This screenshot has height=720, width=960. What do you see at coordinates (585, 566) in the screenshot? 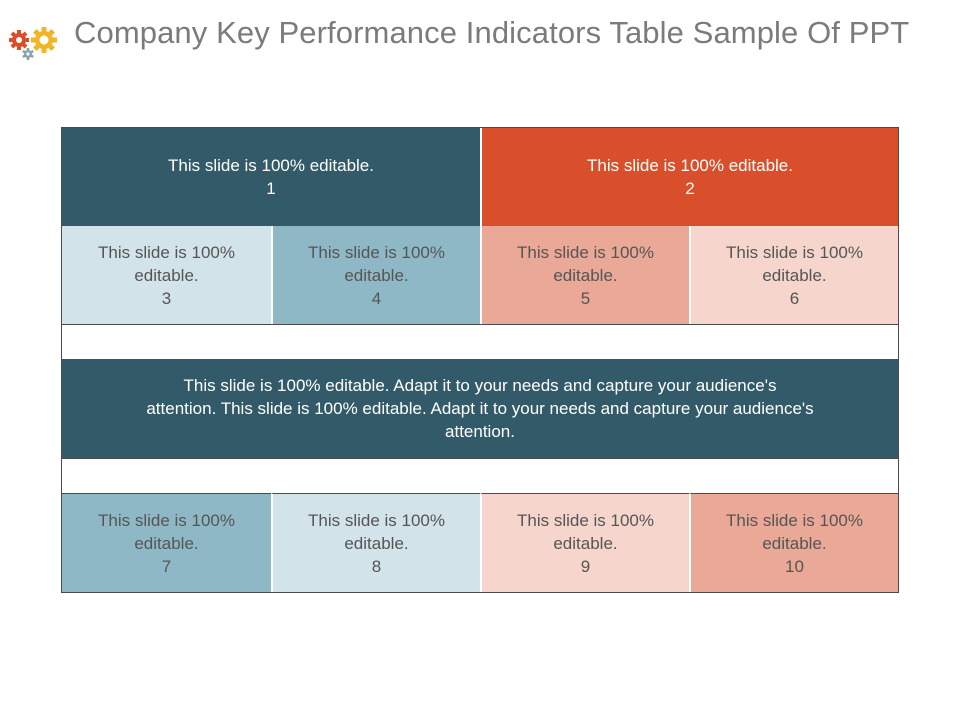
I see `cell-number: 9` at bounding box center [585, 566].